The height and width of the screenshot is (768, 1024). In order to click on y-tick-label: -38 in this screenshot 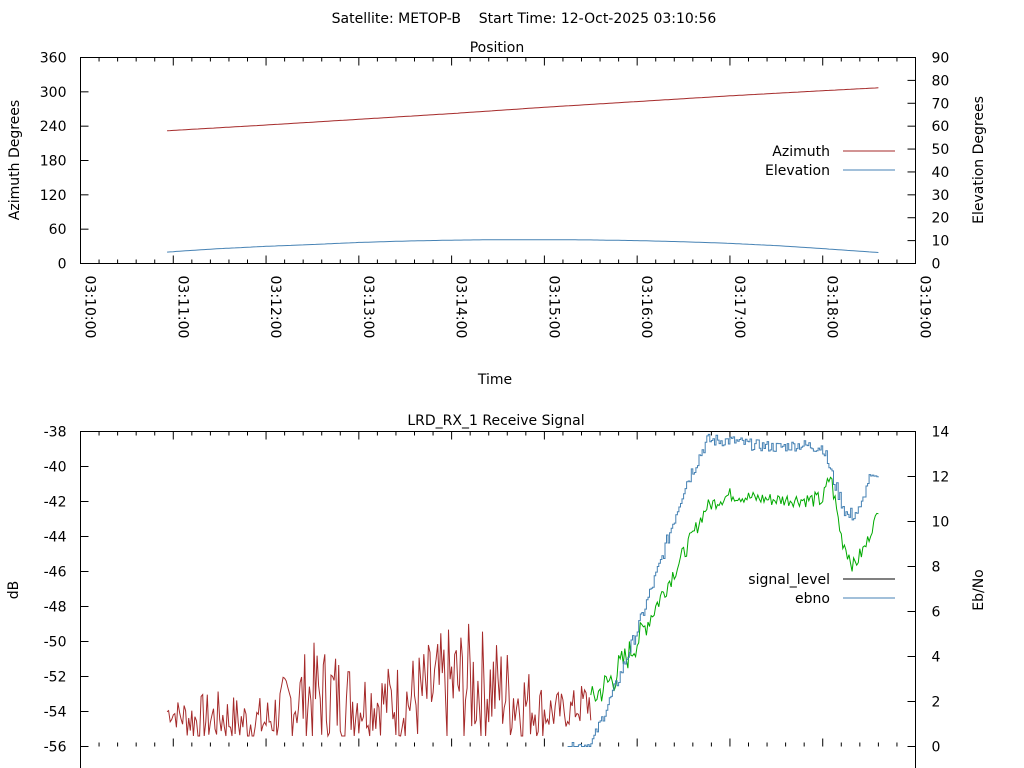, I will do `click(55, 433)`.